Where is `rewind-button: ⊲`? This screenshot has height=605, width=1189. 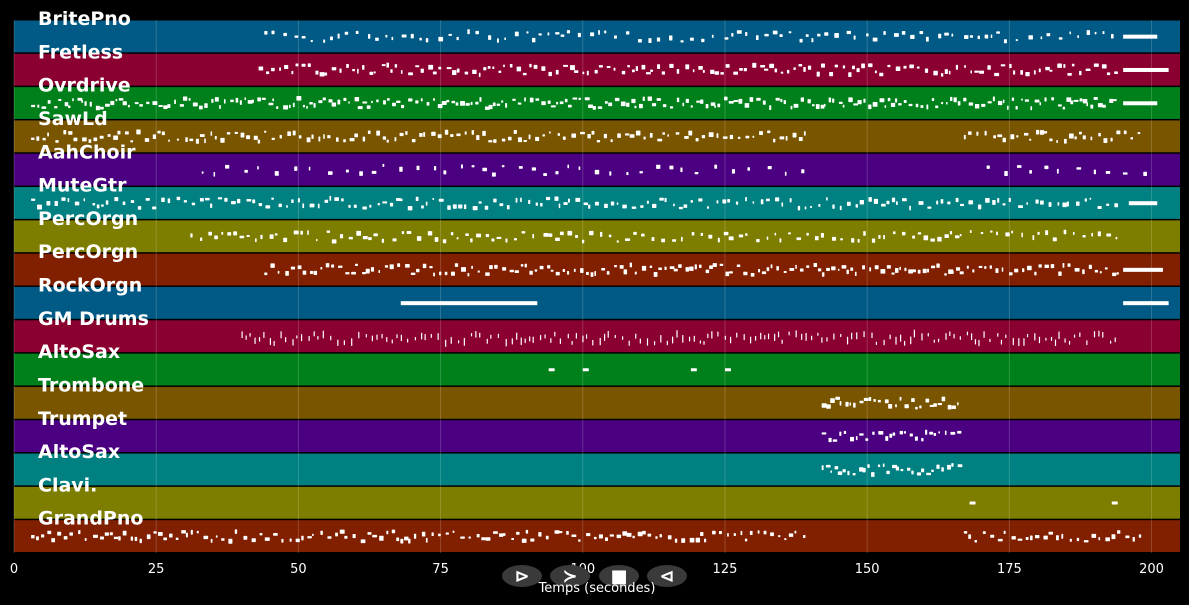 rewind-button: ⊲ is located at coordinates (667, 576).